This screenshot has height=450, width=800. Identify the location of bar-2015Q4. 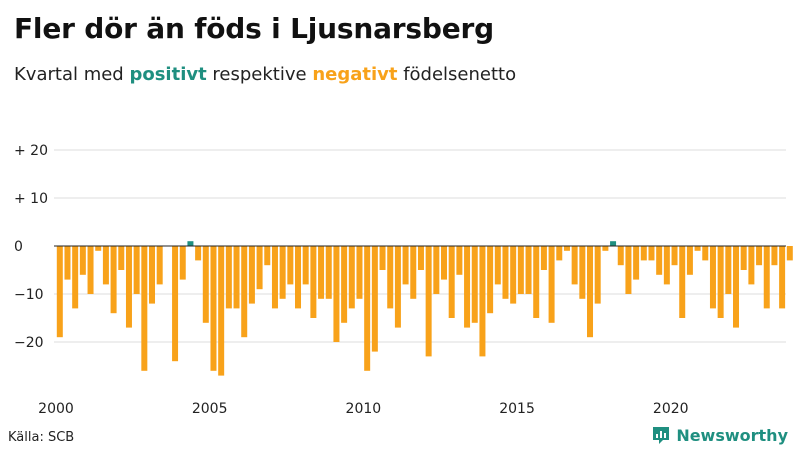
(543, 258).